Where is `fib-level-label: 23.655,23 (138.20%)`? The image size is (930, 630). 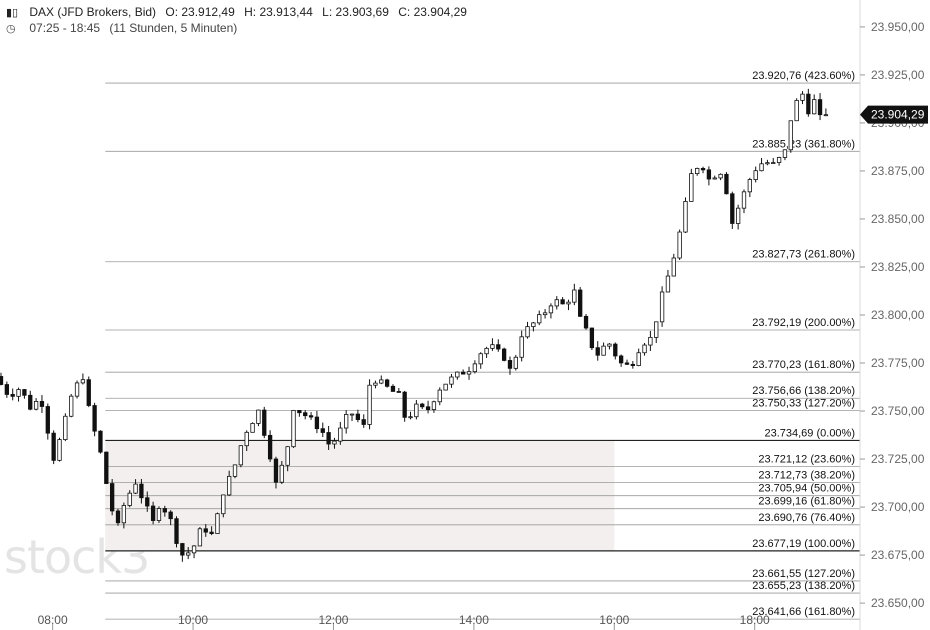
fib-level-label: 23.655,23 (138.20%) is located at coordinates (803, 586).